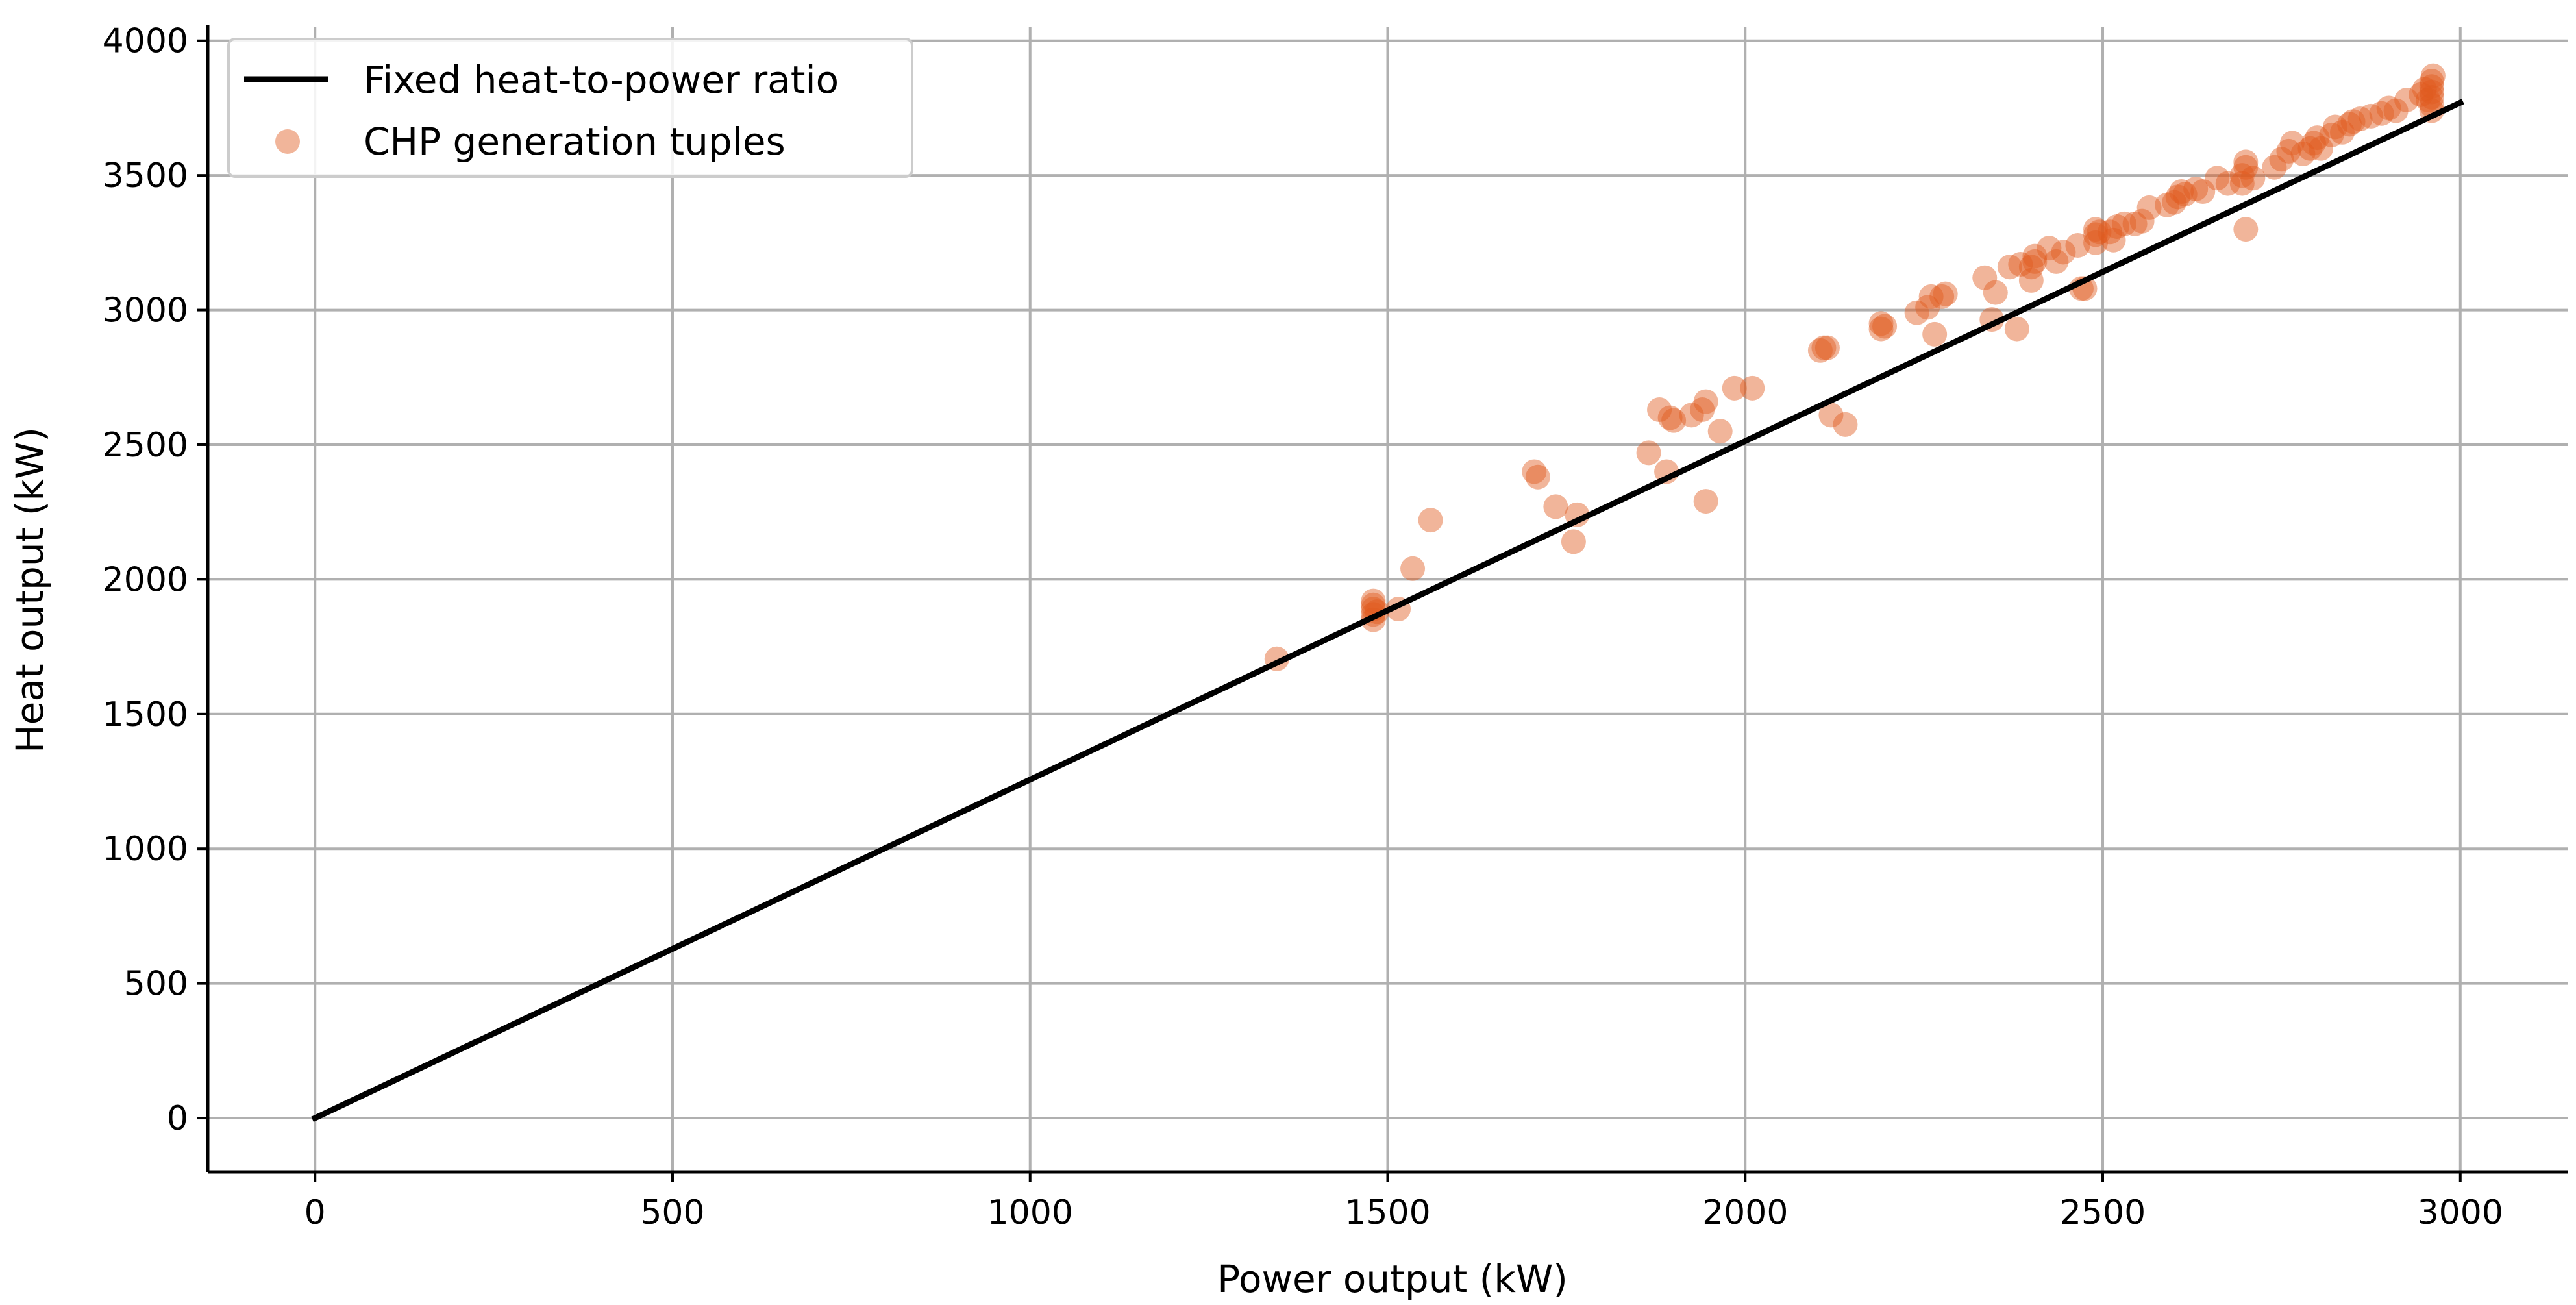 The image size is (2576, 1305). I want to click on x-tick-label: 2000, so click(1745, 1212).